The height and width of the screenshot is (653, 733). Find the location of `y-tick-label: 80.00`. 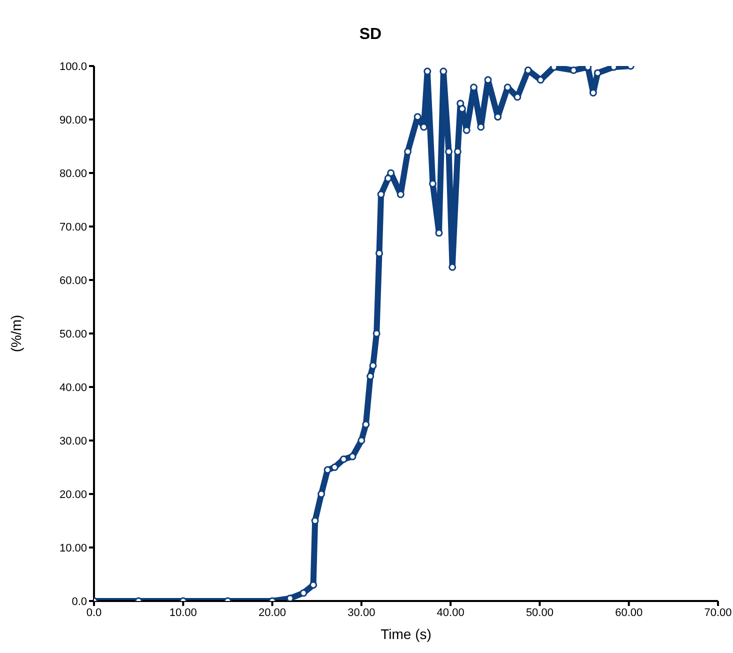

y-tick-label: 80.00 is located at coordinates (73, 174).